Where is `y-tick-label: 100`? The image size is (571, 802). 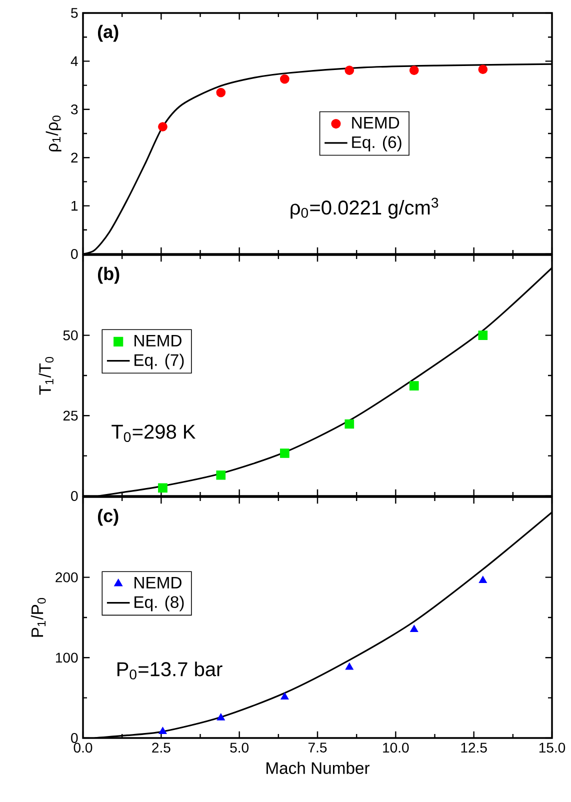 y-tick-label: 100 is located at coordinates (67, 657).